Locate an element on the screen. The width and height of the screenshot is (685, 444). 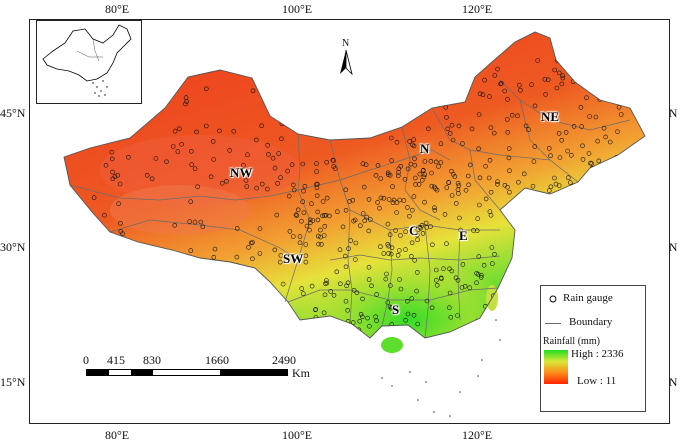
region-label-sw: SW is located at coordinates (293, 258).